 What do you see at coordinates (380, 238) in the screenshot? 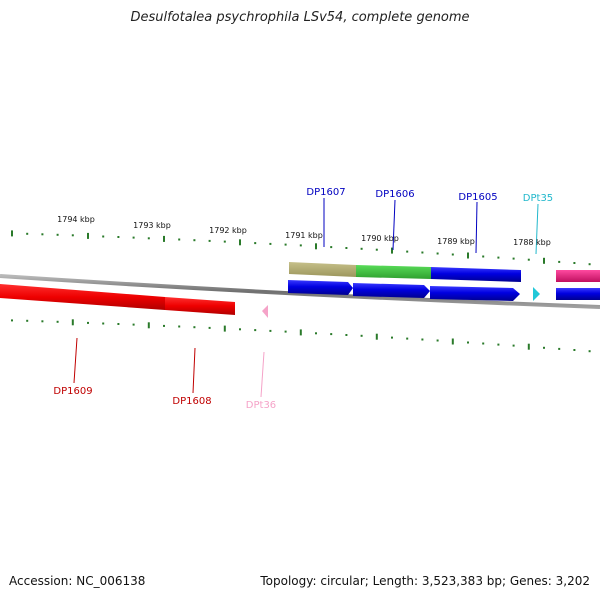
I see `scale-label-1790: 1790 kbp` at bounding box center [380, 238].